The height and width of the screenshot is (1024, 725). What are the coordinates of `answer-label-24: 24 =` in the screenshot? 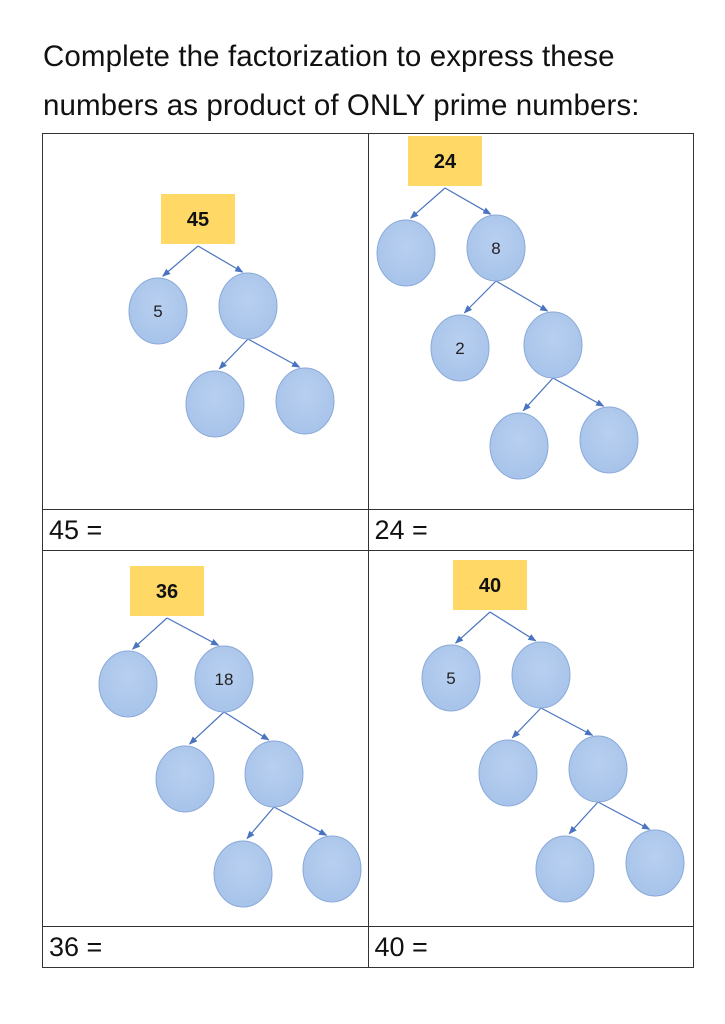 It's located at (401, 529).